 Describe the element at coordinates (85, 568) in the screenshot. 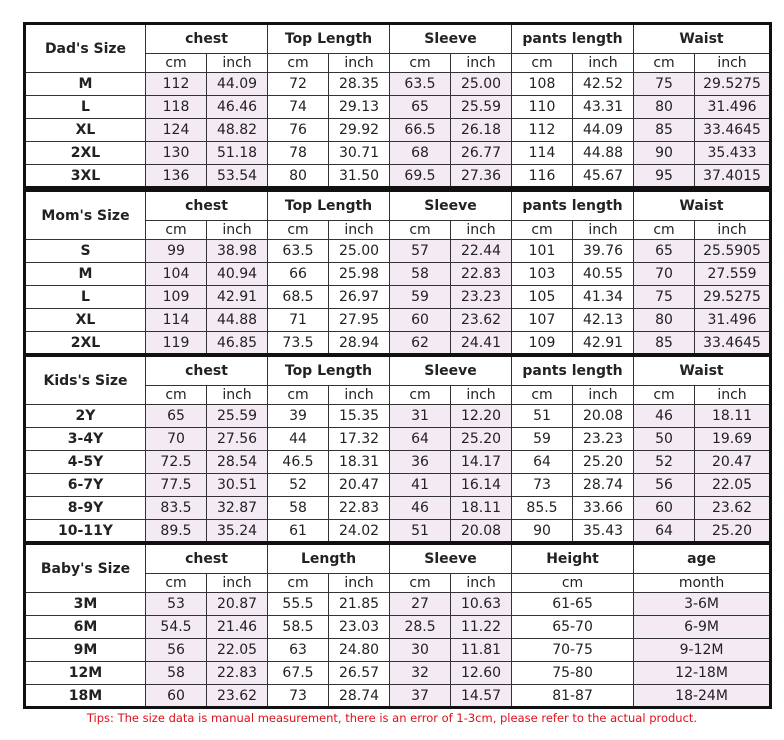

I see `table-title: Baby's Size` at that location.